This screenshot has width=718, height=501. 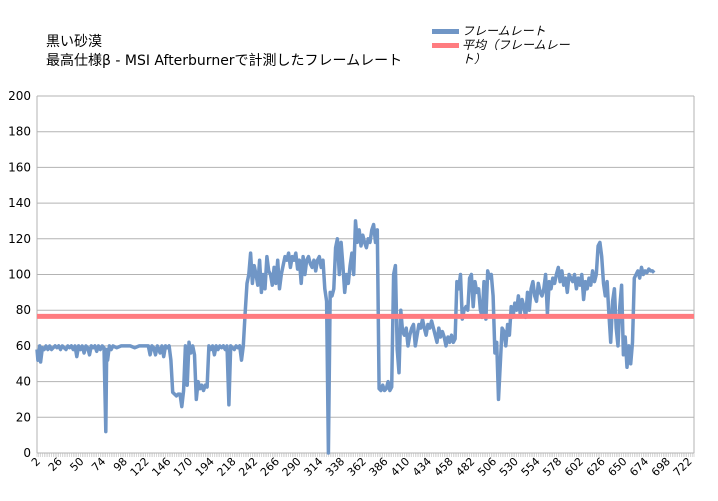 I want to click on x-tick-label: 386, so click(x=379, y=467).